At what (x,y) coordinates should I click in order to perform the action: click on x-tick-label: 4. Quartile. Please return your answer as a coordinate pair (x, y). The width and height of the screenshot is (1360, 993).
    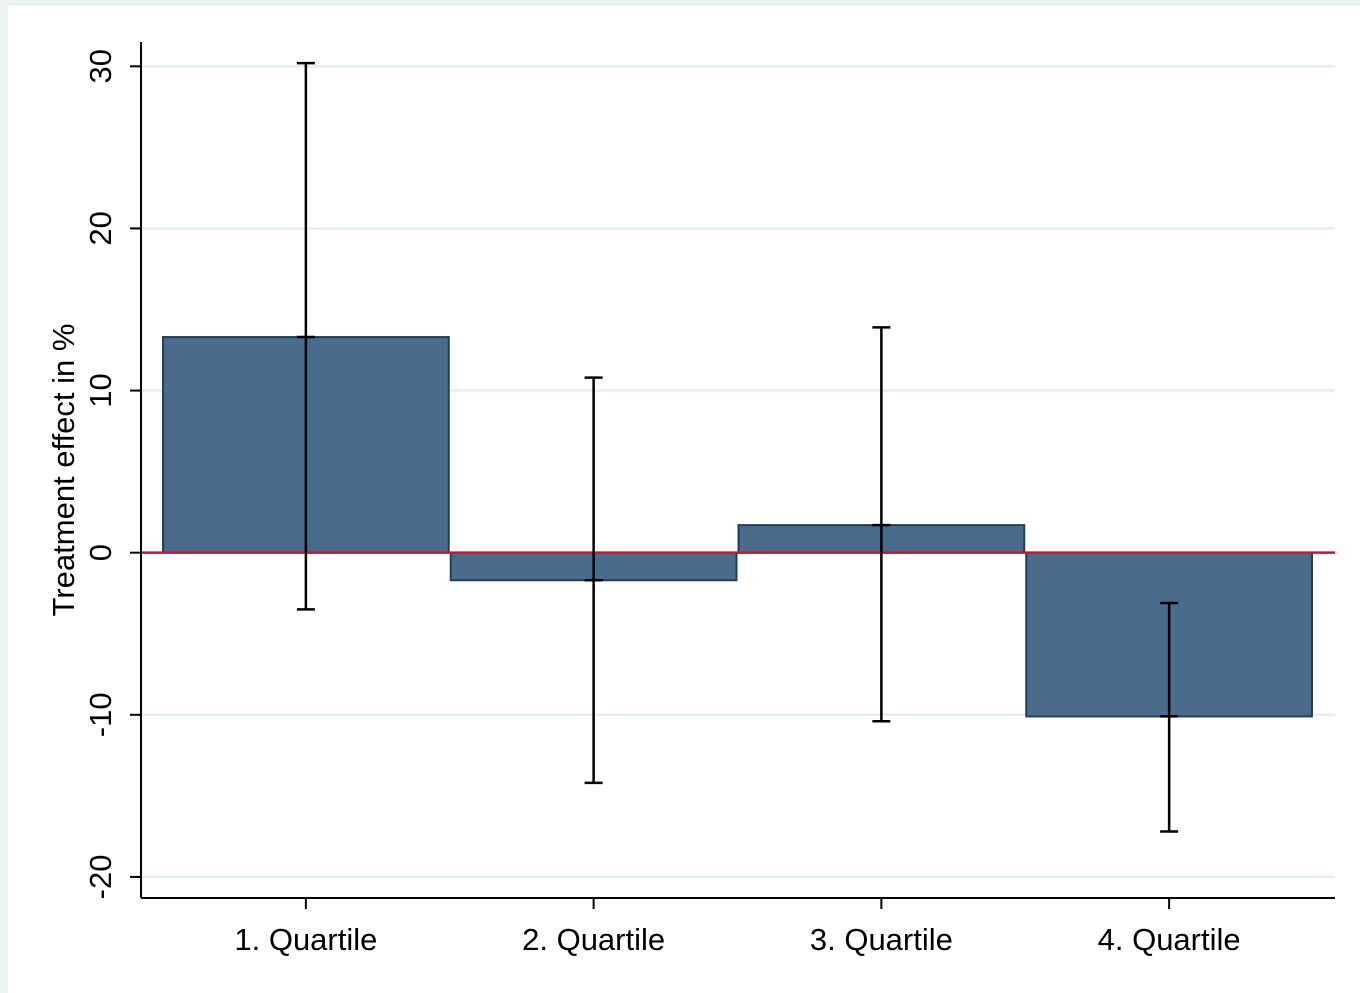
    Looking at the image, I should click on (1169, 939).